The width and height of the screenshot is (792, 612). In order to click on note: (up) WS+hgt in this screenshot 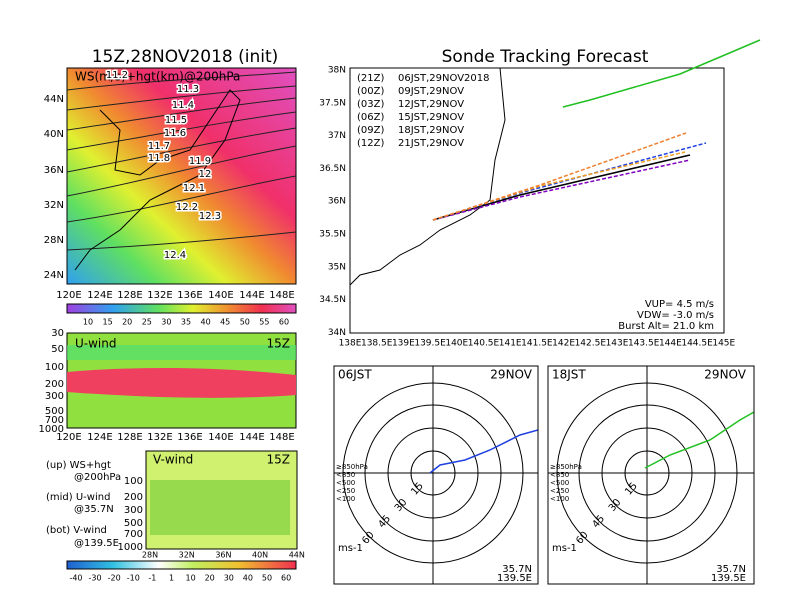, I will do `click(78, 465)`.